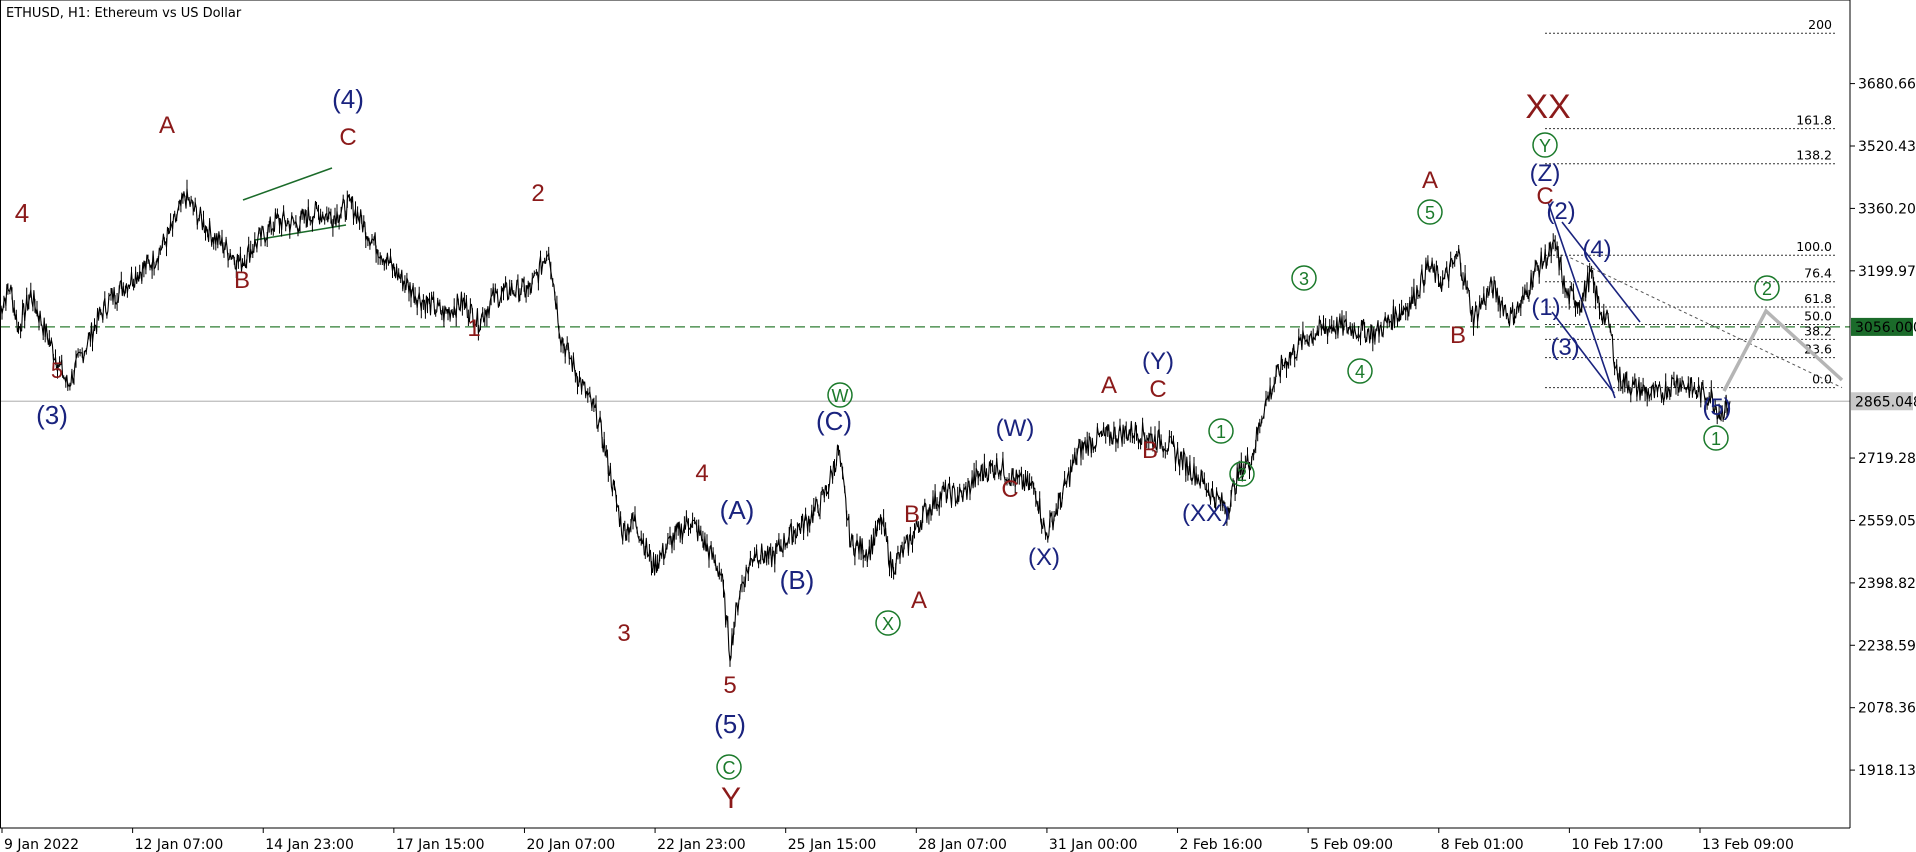 This screenshot has height=852, width=1916. What do you see at coordinates (1818, 330) in the screenshot?
I see `fib-level-label: 38.2` at bounding box center [1818, 330].